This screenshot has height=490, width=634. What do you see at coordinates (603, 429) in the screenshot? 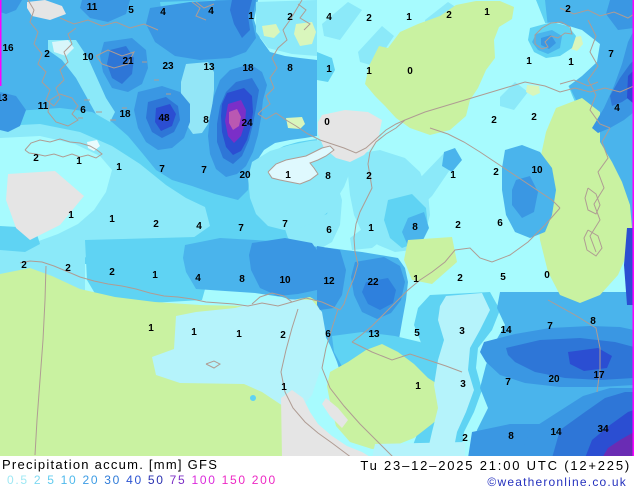
I see `svg-text: 34` at bounding box center [603, 429].